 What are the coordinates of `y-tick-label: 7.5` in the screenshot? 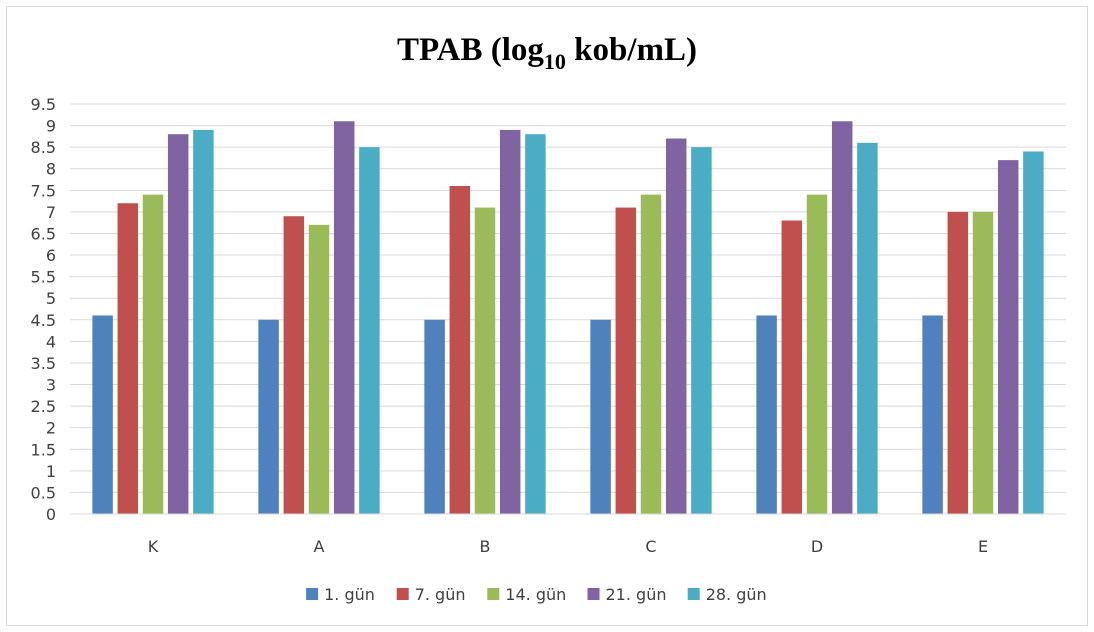 It's located at (43, 190).